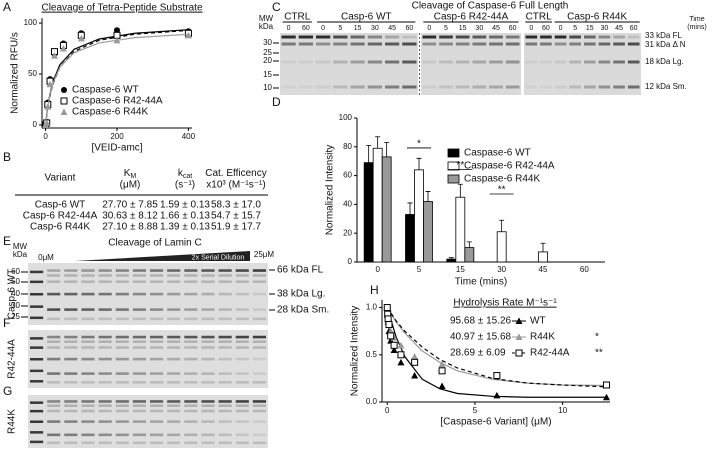 The height and width of the screenshot is (453, 713). What do you see at coordinates (185, 174) in the screenshot?
I see `table-header: kcat` at bounding box center [185, 174].